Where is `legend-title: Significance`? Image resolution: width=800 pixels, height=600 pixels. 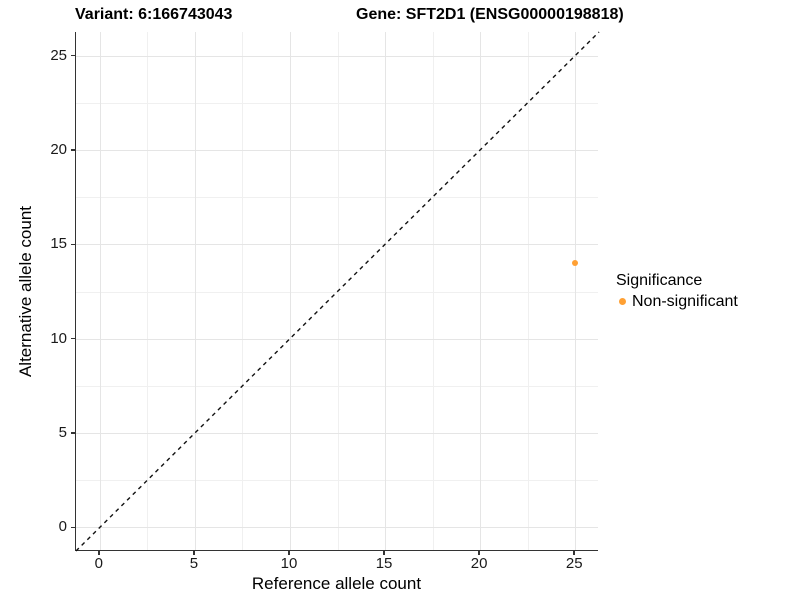
legend-title: Significance is located at coordinates (659, 280).